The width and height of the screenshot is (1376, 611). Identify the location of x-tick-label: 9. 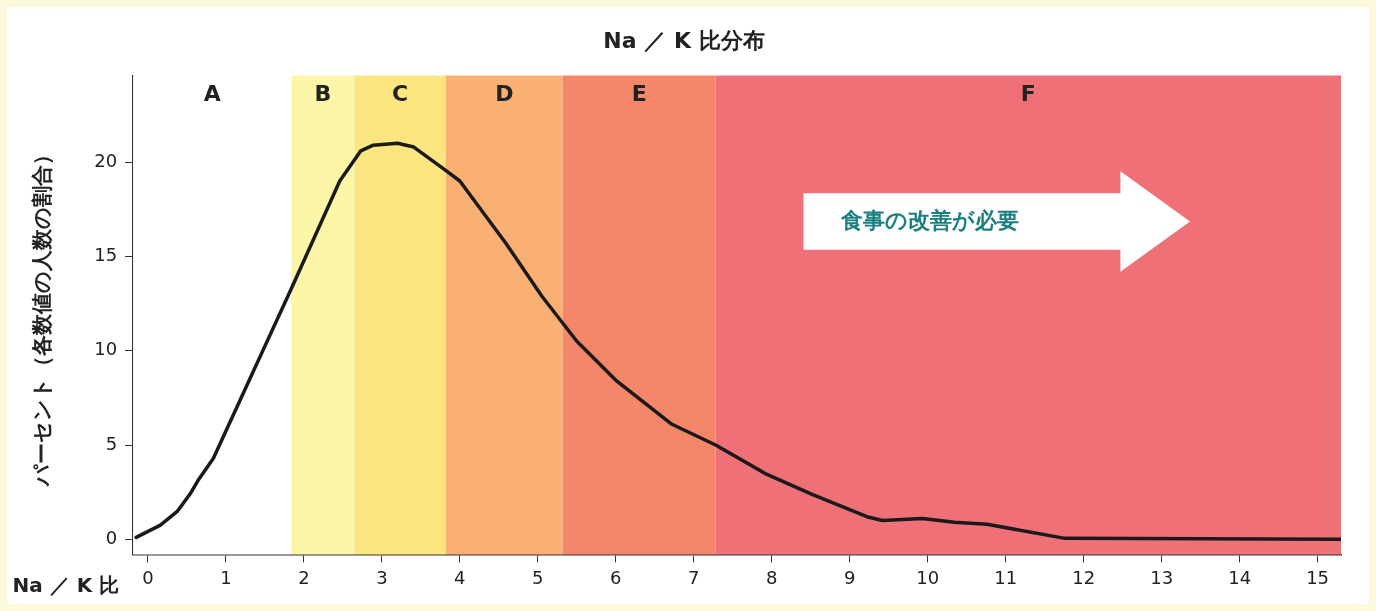
(850, 577).